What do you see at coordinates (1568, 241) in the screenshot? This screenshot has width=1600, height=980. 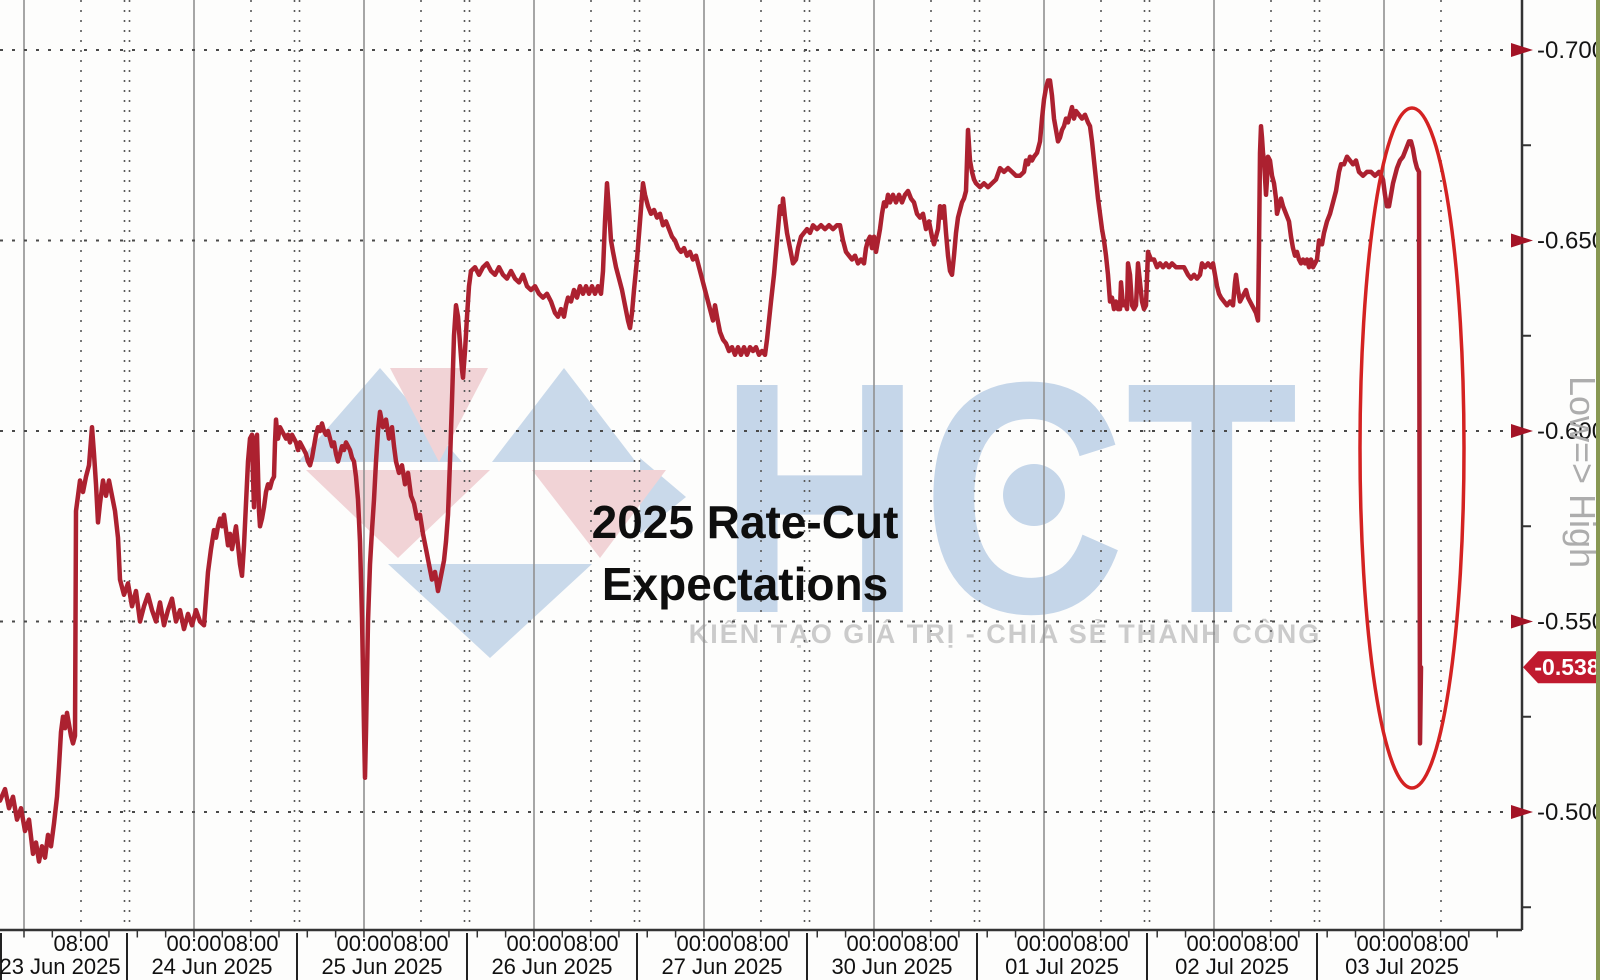 I see `value-tick-label: -0.650` at bounding box center [1568, 241].